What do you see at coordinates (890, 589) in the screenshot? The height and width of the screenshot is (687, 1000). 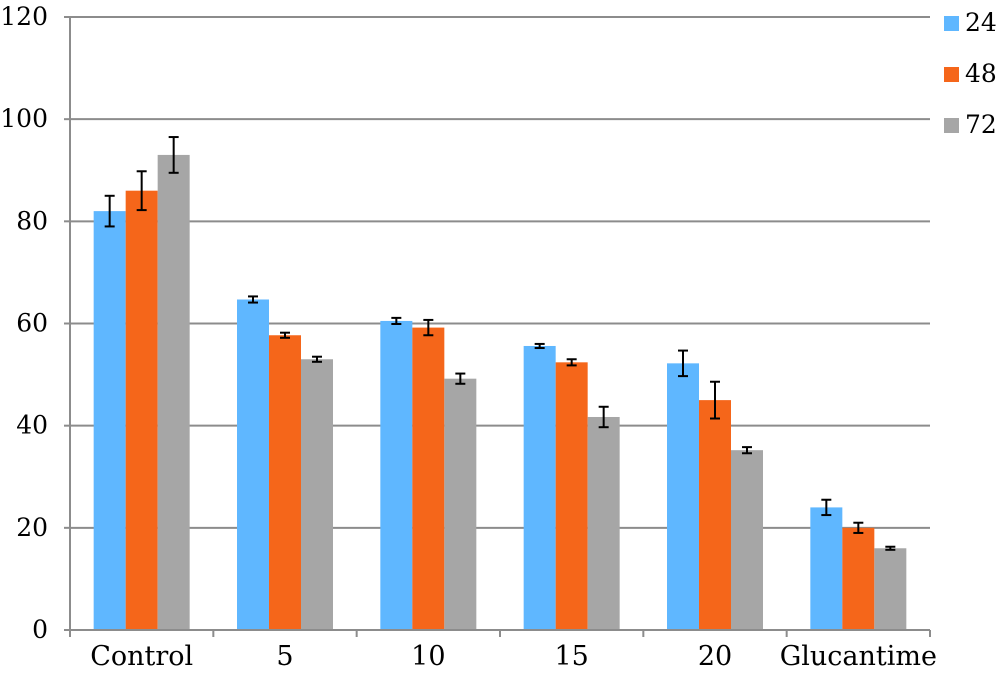 I see `bar-72-glucantime` at bounding box center [890, 589].